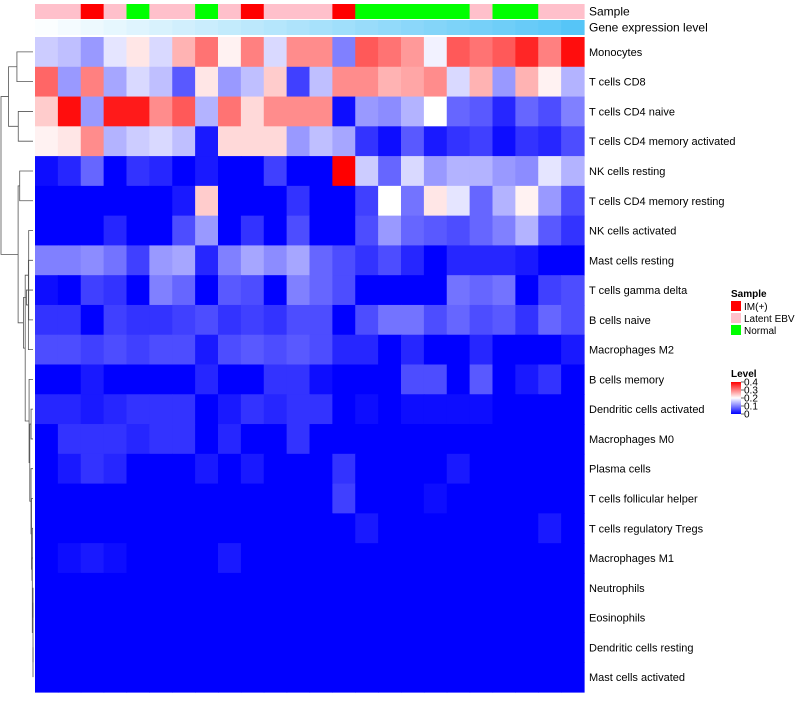 The image size is (800, 705). What do you see at coordinates (632, 112) in the screenshot?
I see `row-label: T cells CD4 naive` at bounding box center [632, 112].